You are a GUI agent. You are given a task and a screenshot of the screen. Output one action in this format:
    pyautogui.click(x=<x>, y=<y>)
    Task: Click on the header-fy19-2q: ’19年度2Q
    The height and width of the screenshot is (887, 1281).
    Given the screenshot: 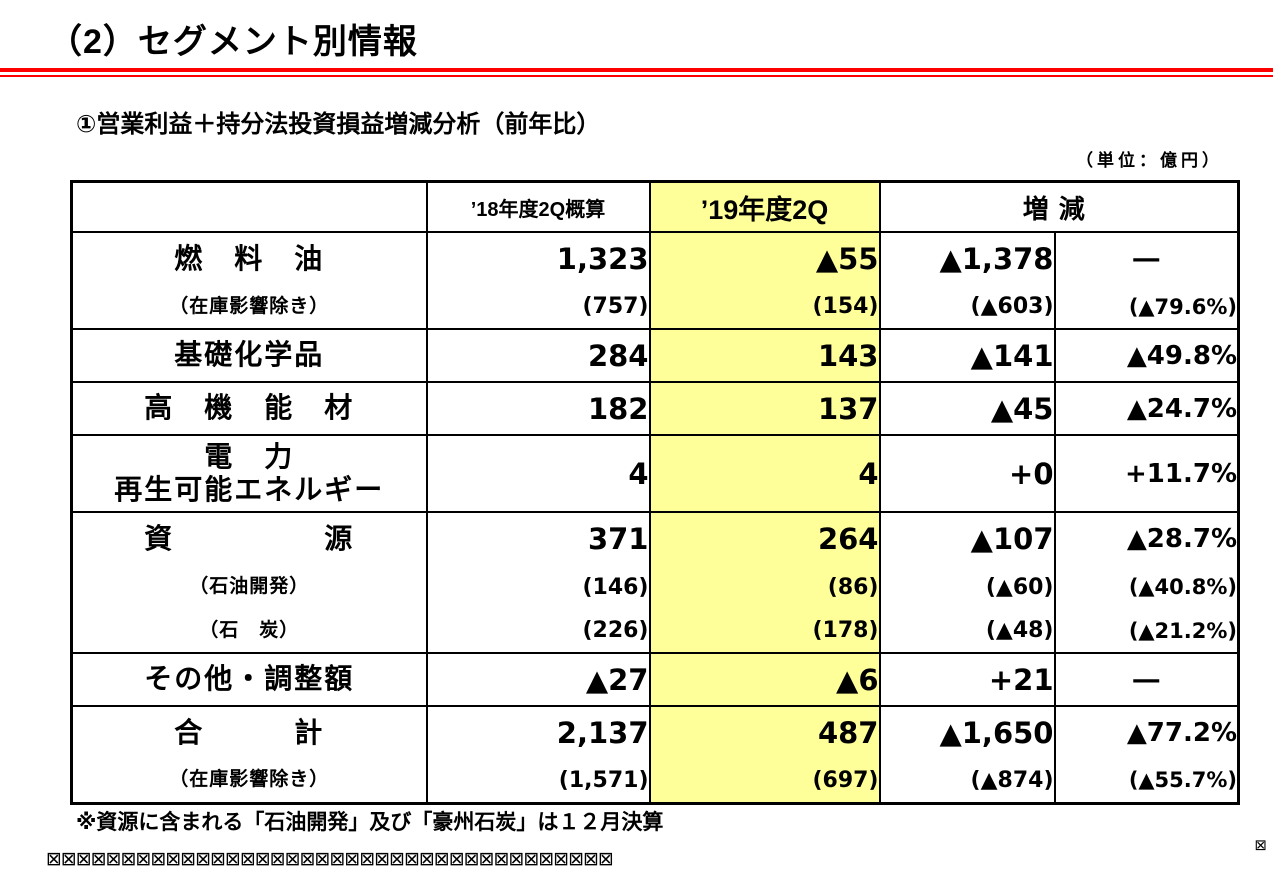 What is the action you would take?
    pyautogui.click(x=764, y=207)
    